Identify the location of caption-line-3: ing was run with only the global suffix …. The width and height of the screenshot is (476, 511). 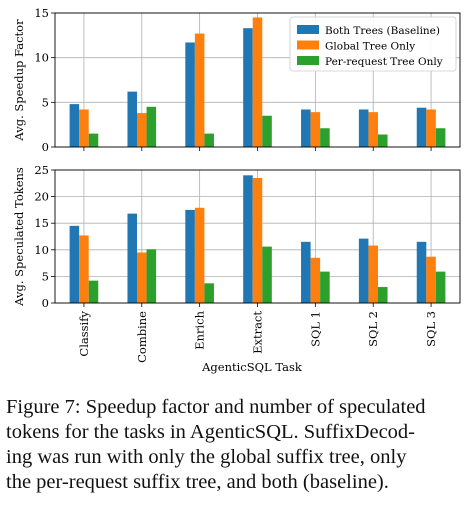
(206, 457).